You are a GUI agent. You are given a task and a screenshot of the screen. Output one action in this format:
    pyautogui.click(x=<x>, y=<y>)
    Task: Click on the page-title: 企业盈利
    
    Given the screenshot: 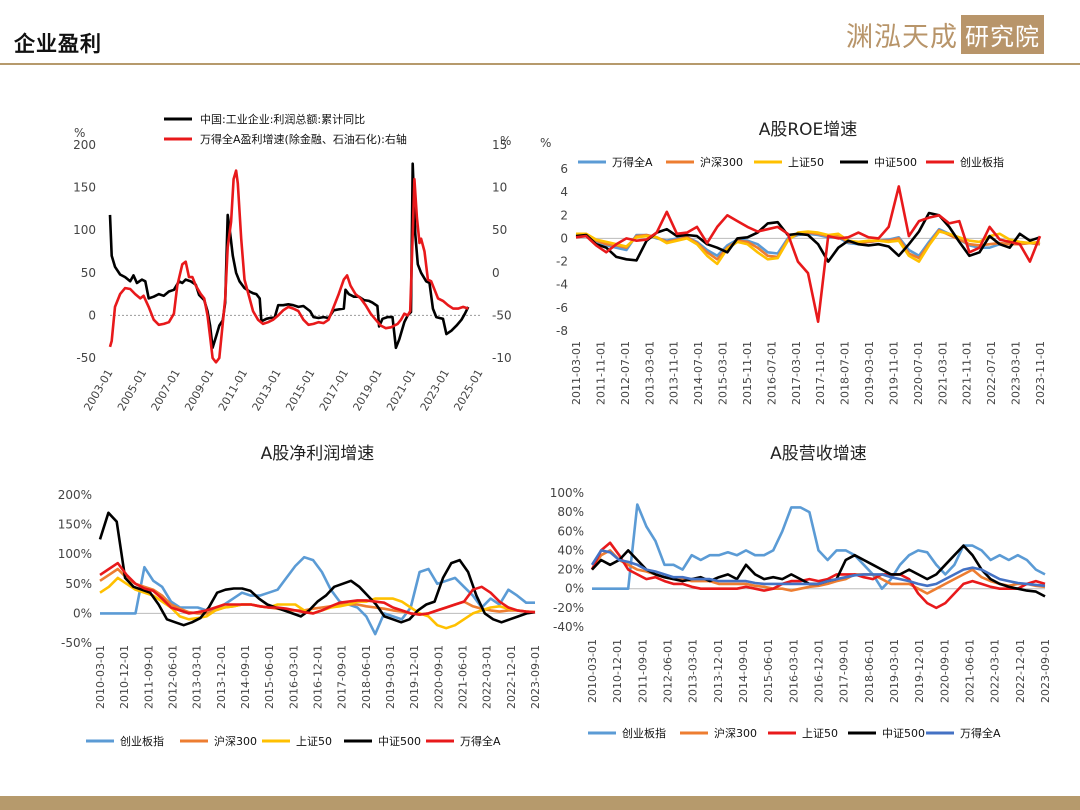 What is the action you would take?
    pyautogui.click(x=58, y=44)
    